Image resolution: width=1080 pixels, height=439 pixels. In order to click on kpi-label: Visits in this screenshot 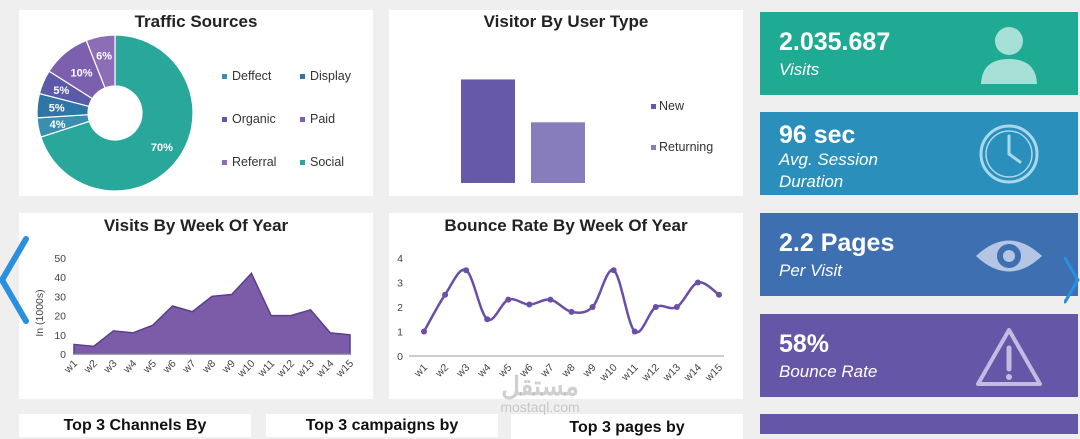, I will do `click(799, 69)`.